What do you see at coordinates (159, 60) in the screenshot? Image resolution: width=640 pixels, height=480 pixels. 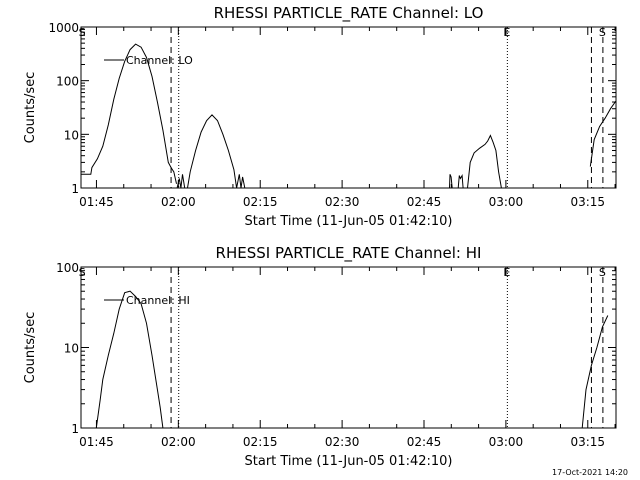 I see `legend-label: Channel: LO` at bounding box center [159, 60].